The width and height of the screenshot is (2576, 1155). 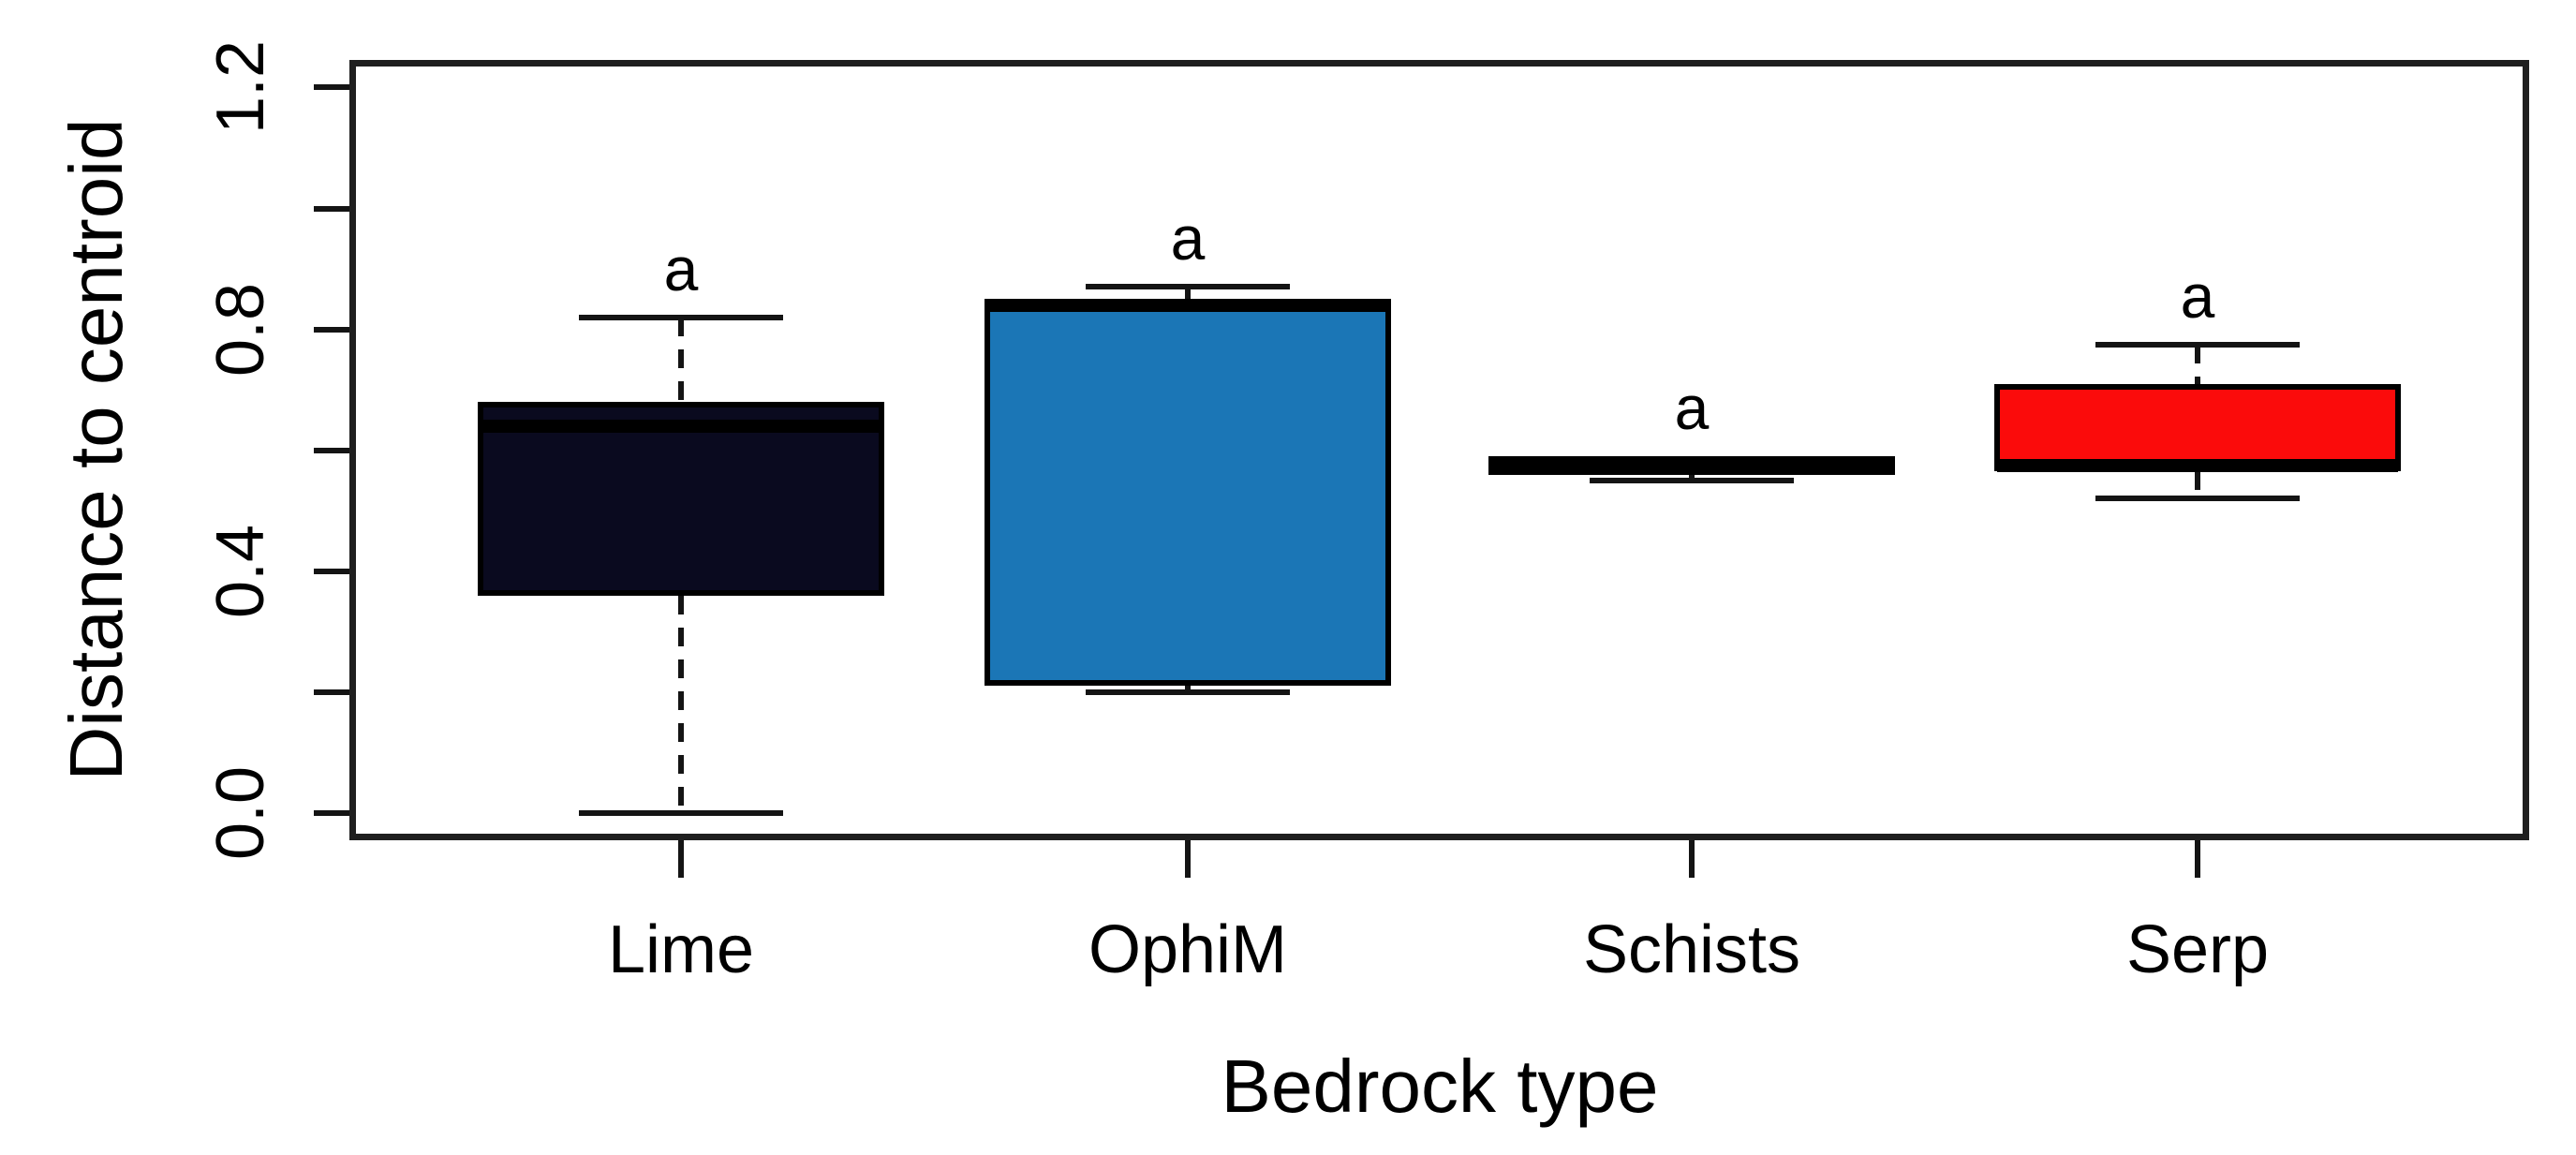 I want to click on whisker-cap-upper-serp, so click(x=2197, y=345).